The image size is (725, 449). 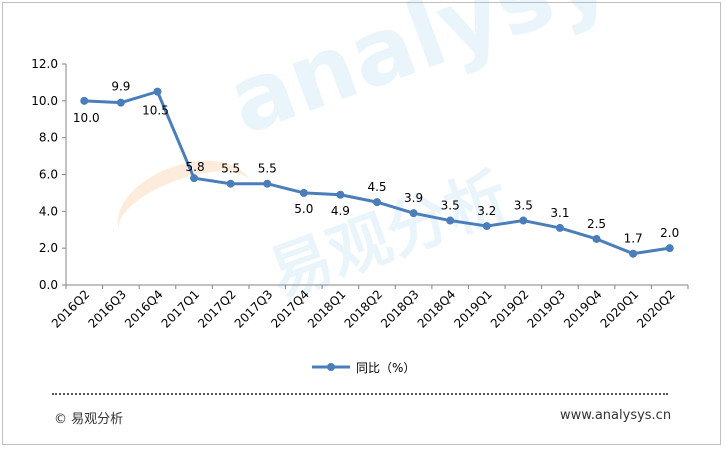 I want to click on x-tick-label: 2019Q1, so click(x=473, y=309).